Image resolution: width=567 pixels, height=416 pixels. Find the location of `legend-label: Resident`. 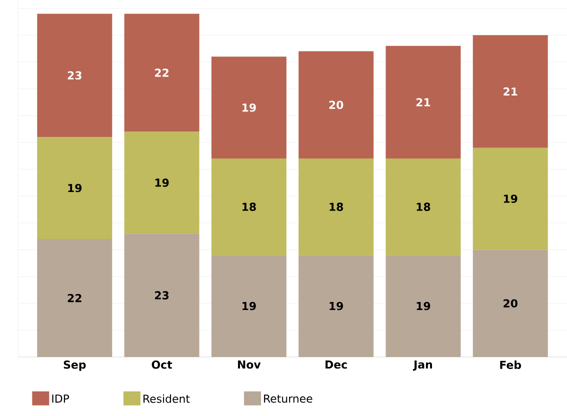

legend-label: Resident is located at coordinates (167, 398).